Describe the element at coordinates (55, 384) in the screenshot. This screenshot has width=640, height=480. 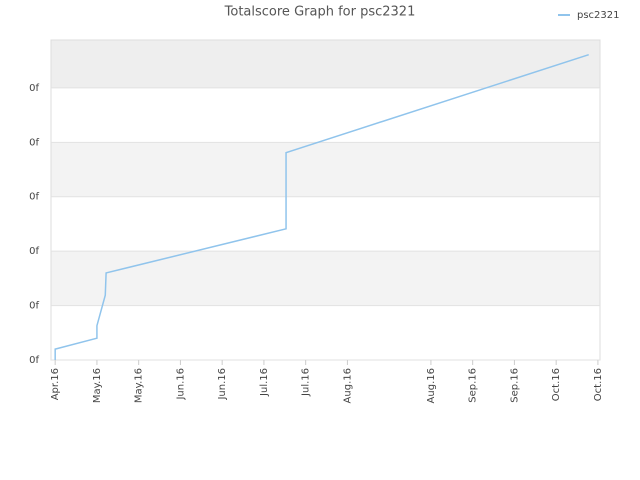
I see `x-tick-label: Apr.16` at that location.